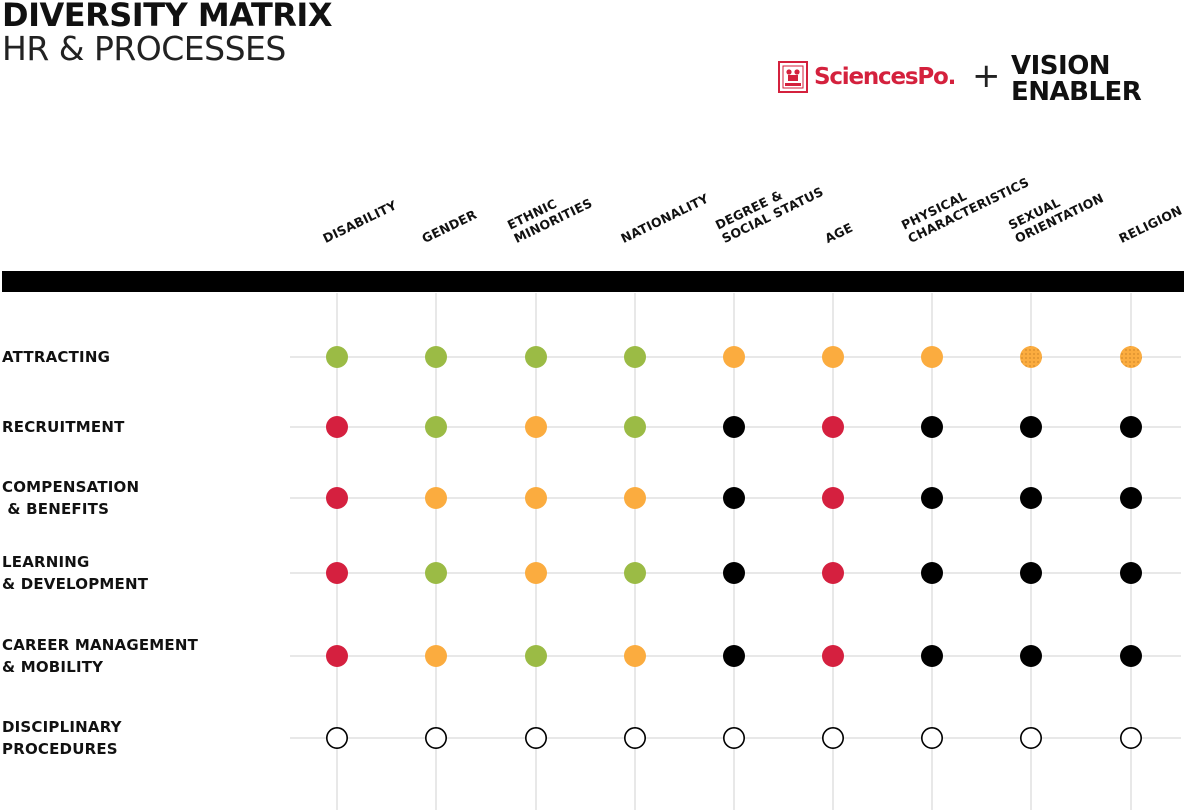 The image size is (1186, 810). What do you see at coordinates (733, 737) in the screenshot?
I see `matrix-dot-r5-c4` at bounding box center [733, 737].